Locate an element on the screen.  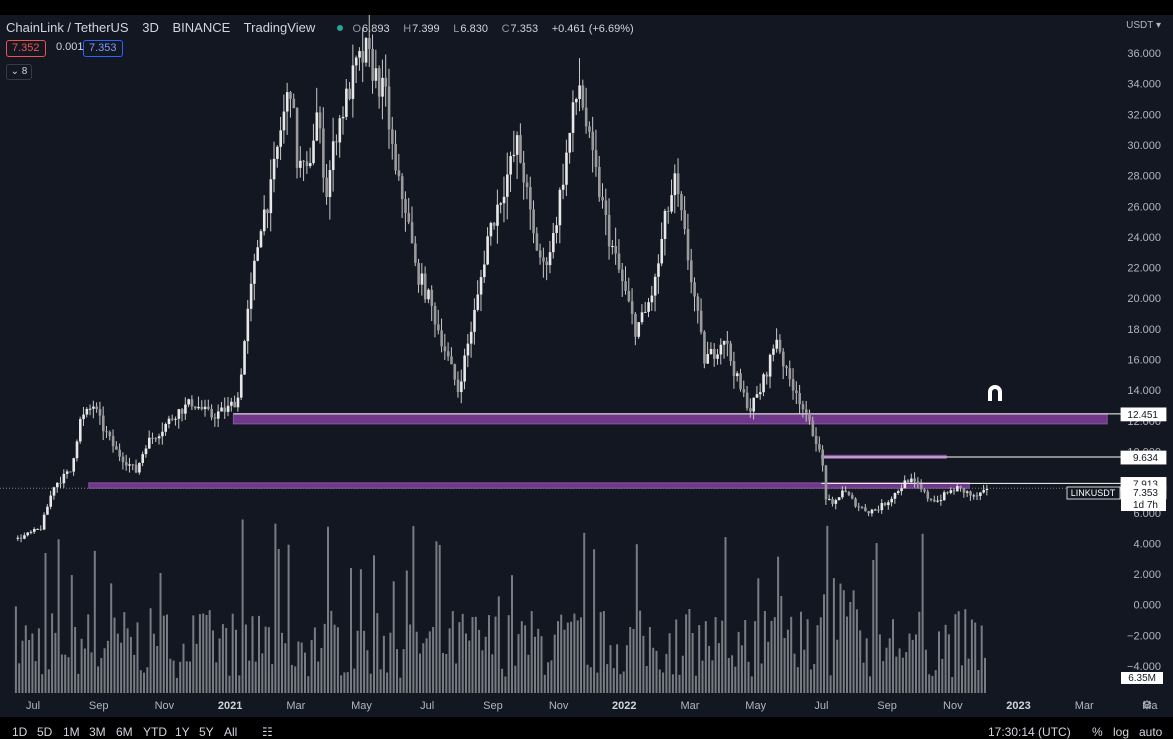
interval-label: 3D is located at coordinates (150, 27).